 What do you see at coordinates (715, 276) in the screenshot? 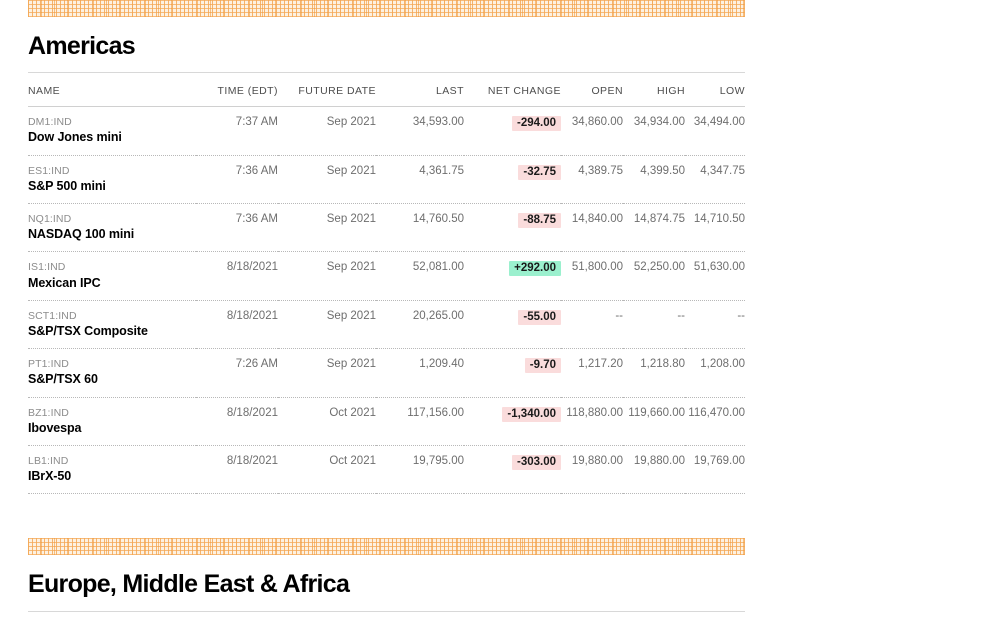
I see `low-price-cell: 51,630.00` at bounding box center [715, 276].